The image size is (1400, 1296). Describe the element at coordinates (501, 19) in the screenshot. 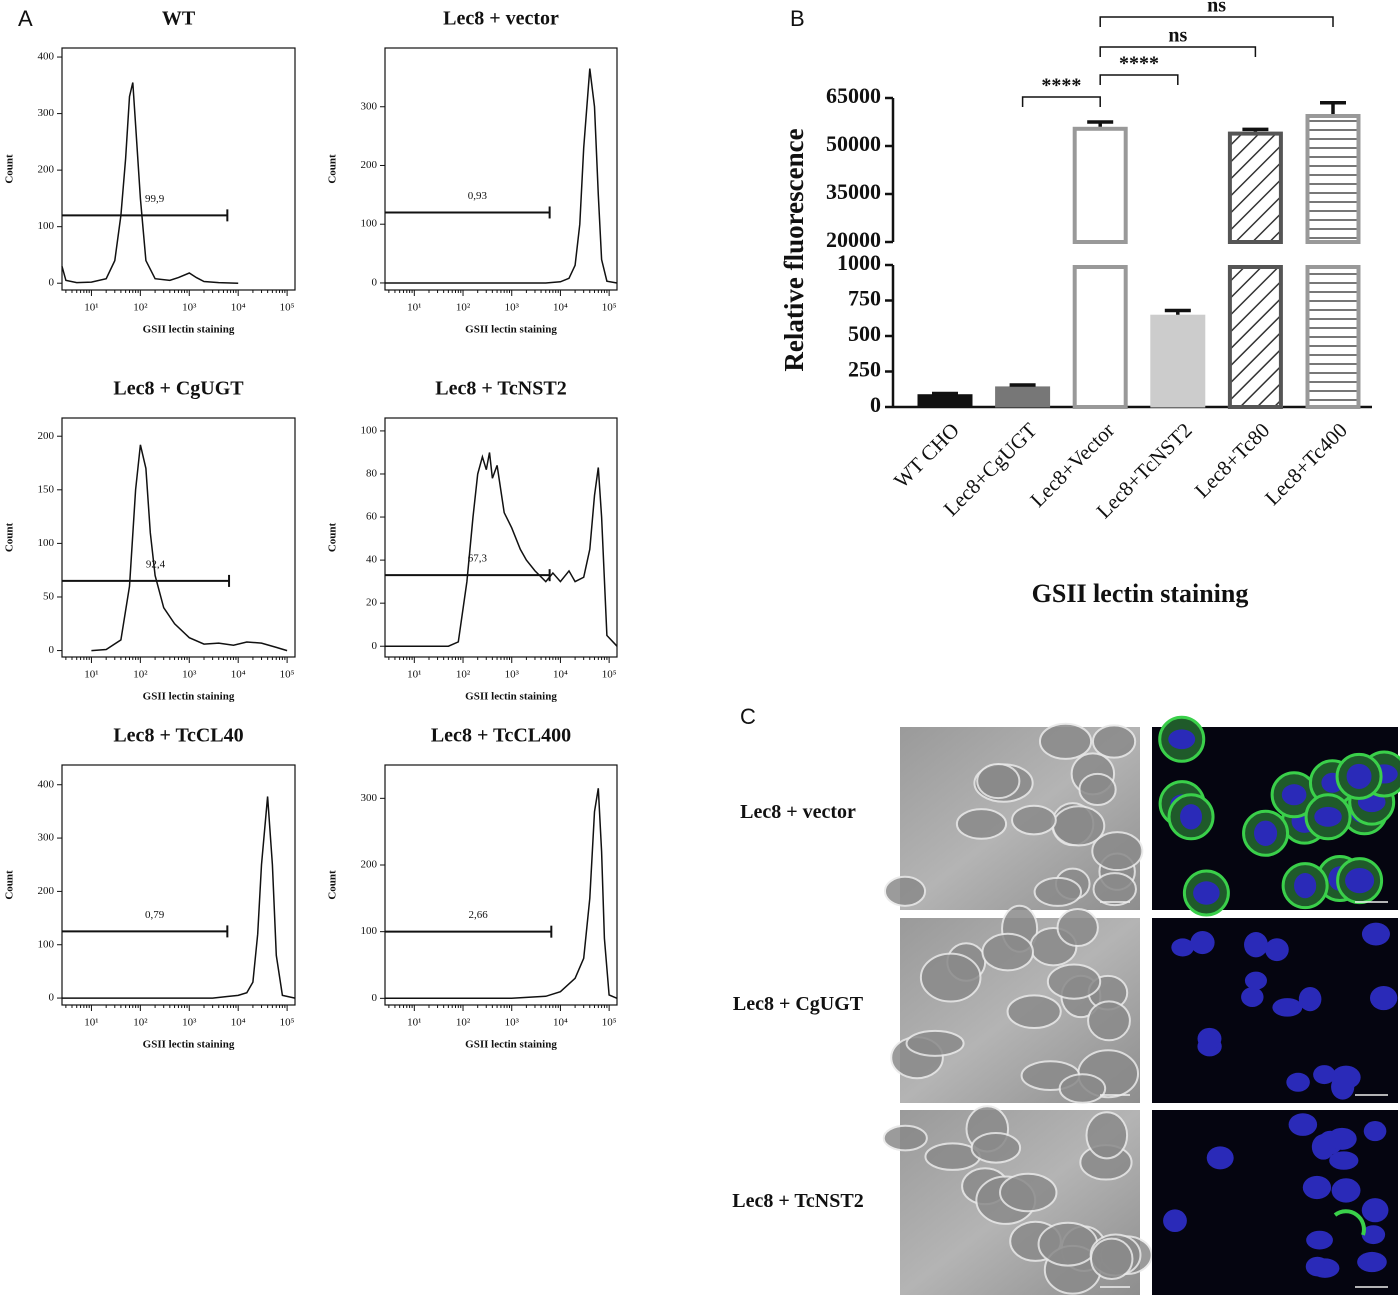

I see `chart-title: Lec8 + vector` at that location.